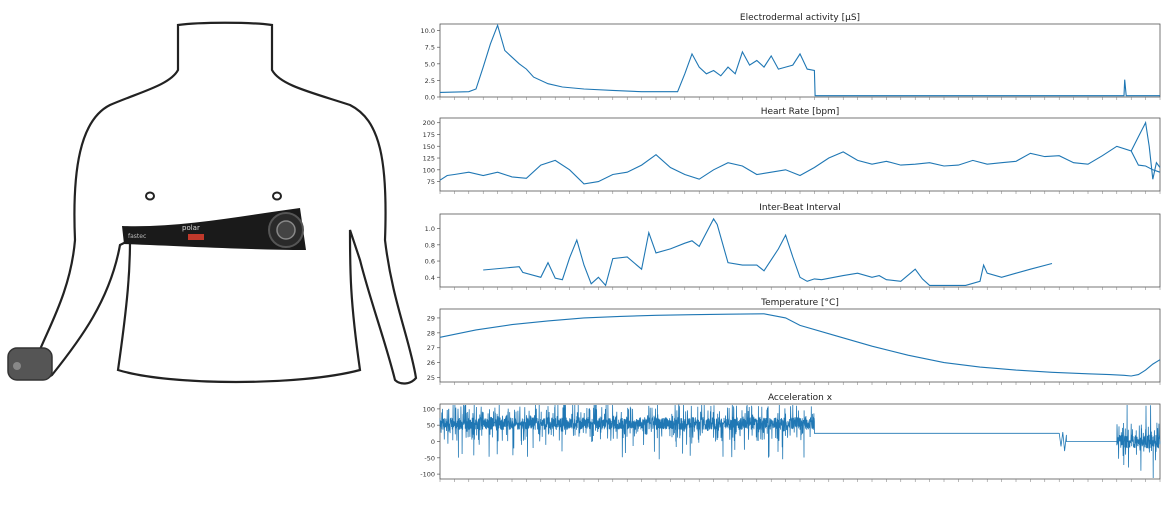 This screenshot has width=1169, height=505. Describe the element at coordinates (431, 363) in the screenshot. I see `y-tick-label: 26` at that location.